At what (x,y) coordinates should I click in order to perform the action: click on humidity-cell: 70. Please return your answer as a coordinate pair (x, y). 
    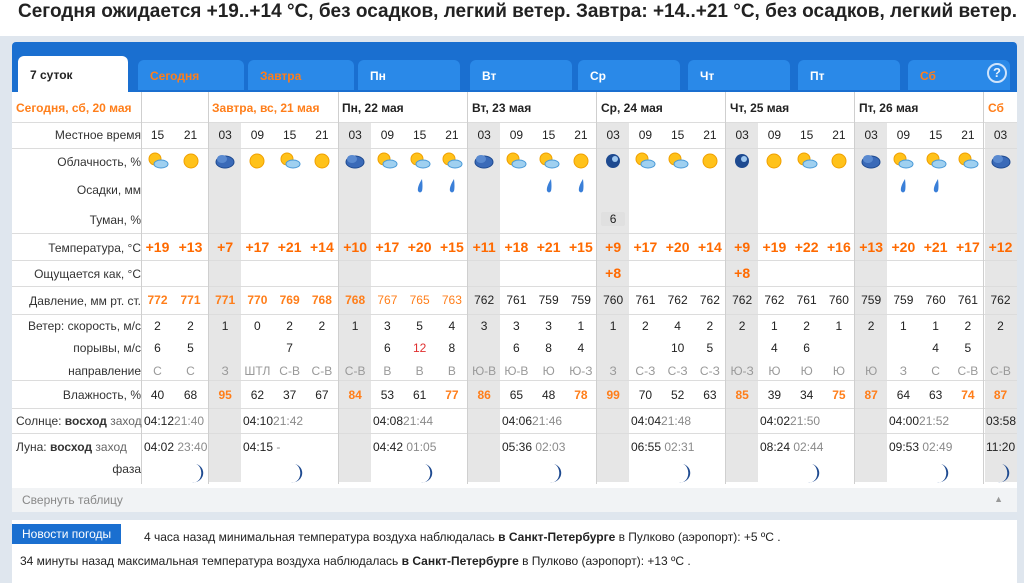
    Looking at the image, I should click on (645, 395).